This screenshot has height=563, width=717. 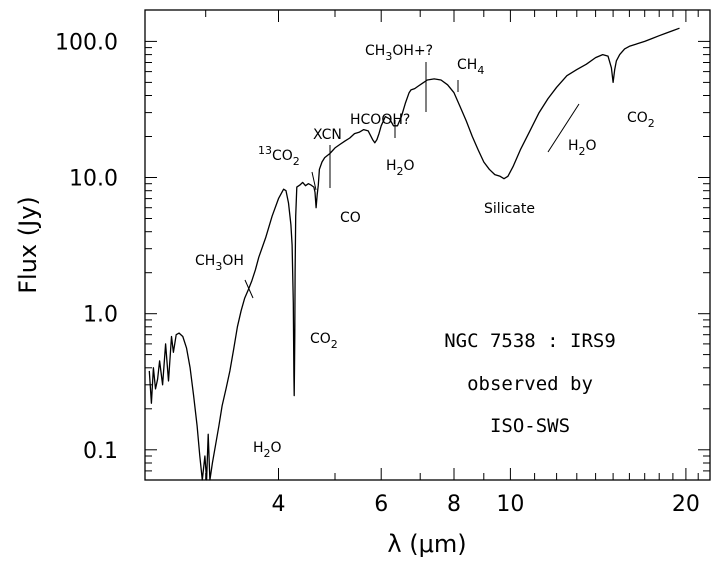 I want to click on y-tick-label: 0.1, so click(x=100, y=451).